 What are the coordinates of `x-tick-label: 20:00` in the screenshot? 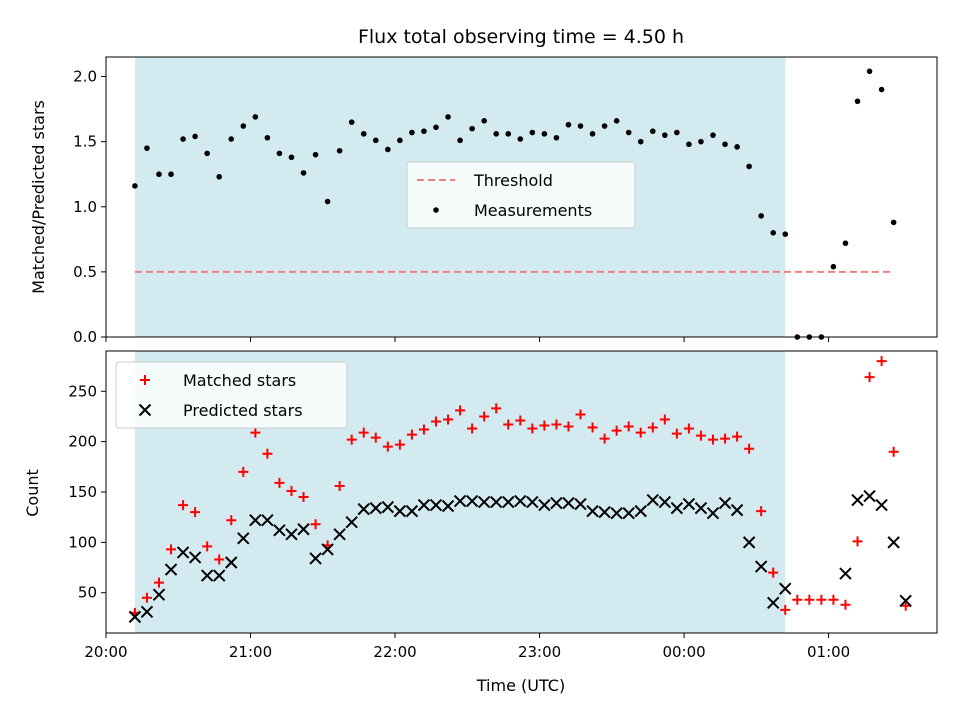 It's located at (105, 652).